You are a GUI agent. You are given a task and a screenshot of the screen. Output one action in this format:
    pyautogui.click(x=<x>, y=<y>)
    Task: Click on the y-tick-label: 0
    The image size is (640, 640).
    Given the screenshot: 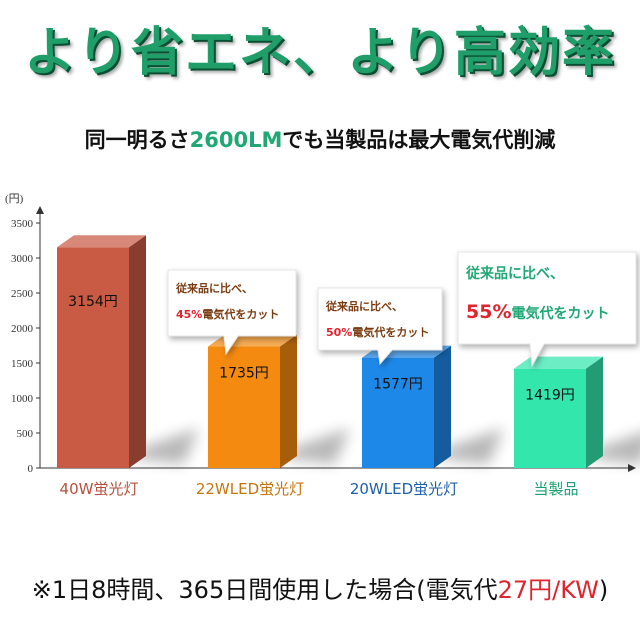 What is the action you would take?
    pyautogui.click(x=31, y=469)
    